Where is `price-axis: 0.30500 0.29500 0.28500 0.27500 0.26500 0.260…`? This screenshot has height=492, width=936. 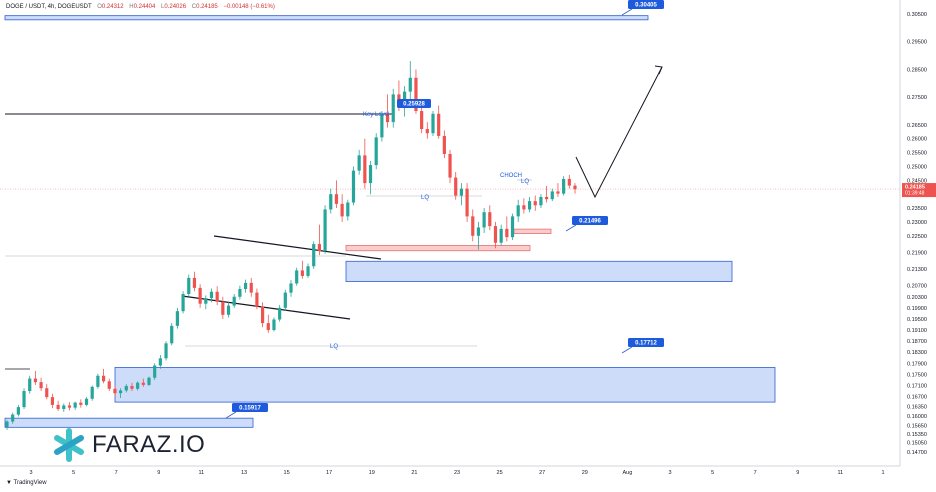
price-axis: 0.30500 0.29500 0.28500 0.27500 0.26500 0.260… is located at coordinates (917, 233).